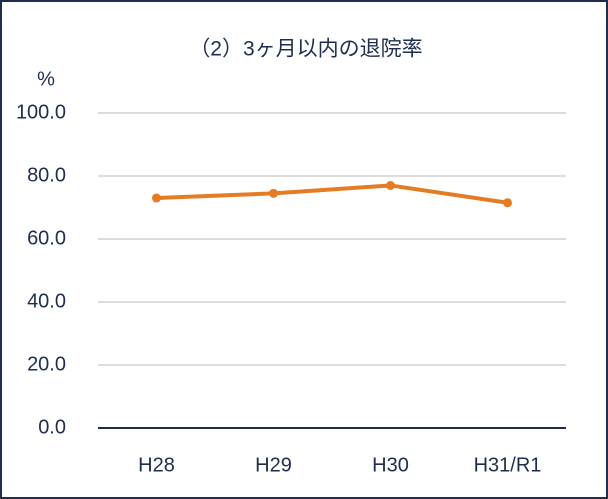 This screenshot has height=499, width=608. Describe the element at coordinates (46, 175) in the screenshot. I see `y-tick-label: 80.0` at that location.